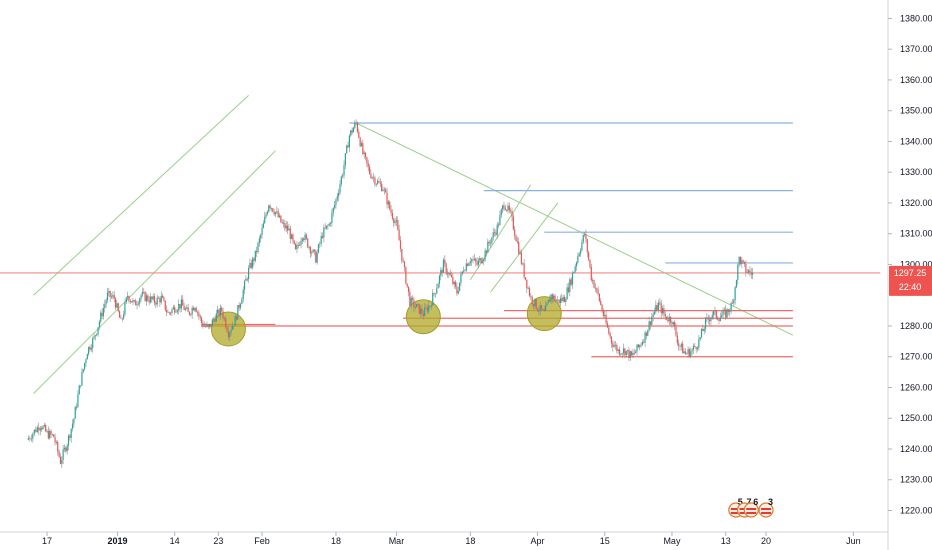 This screenshot has width=932, height=550. Describe the element at coordinates (916, 387) in the screenshot. I see `y-tick-label: 1260.00` at that location.